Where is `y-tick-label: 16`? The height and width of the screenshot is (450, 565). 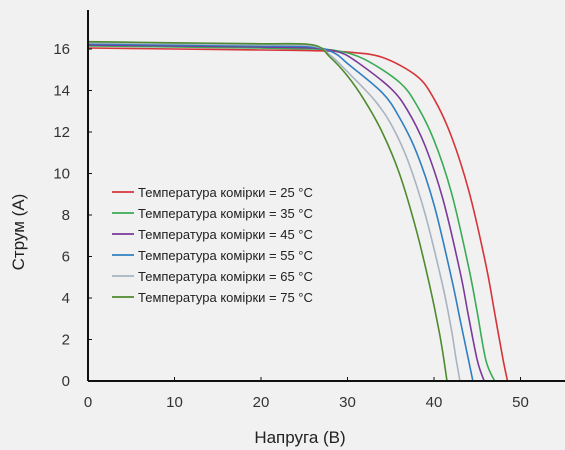 y-tick-label: 16 is located at coordinates (61, 49).